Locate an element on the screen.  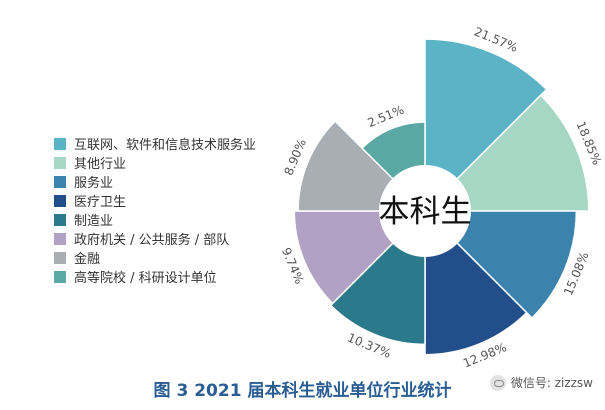
legend-label: 服务业 is located at coordinates (94, 183).